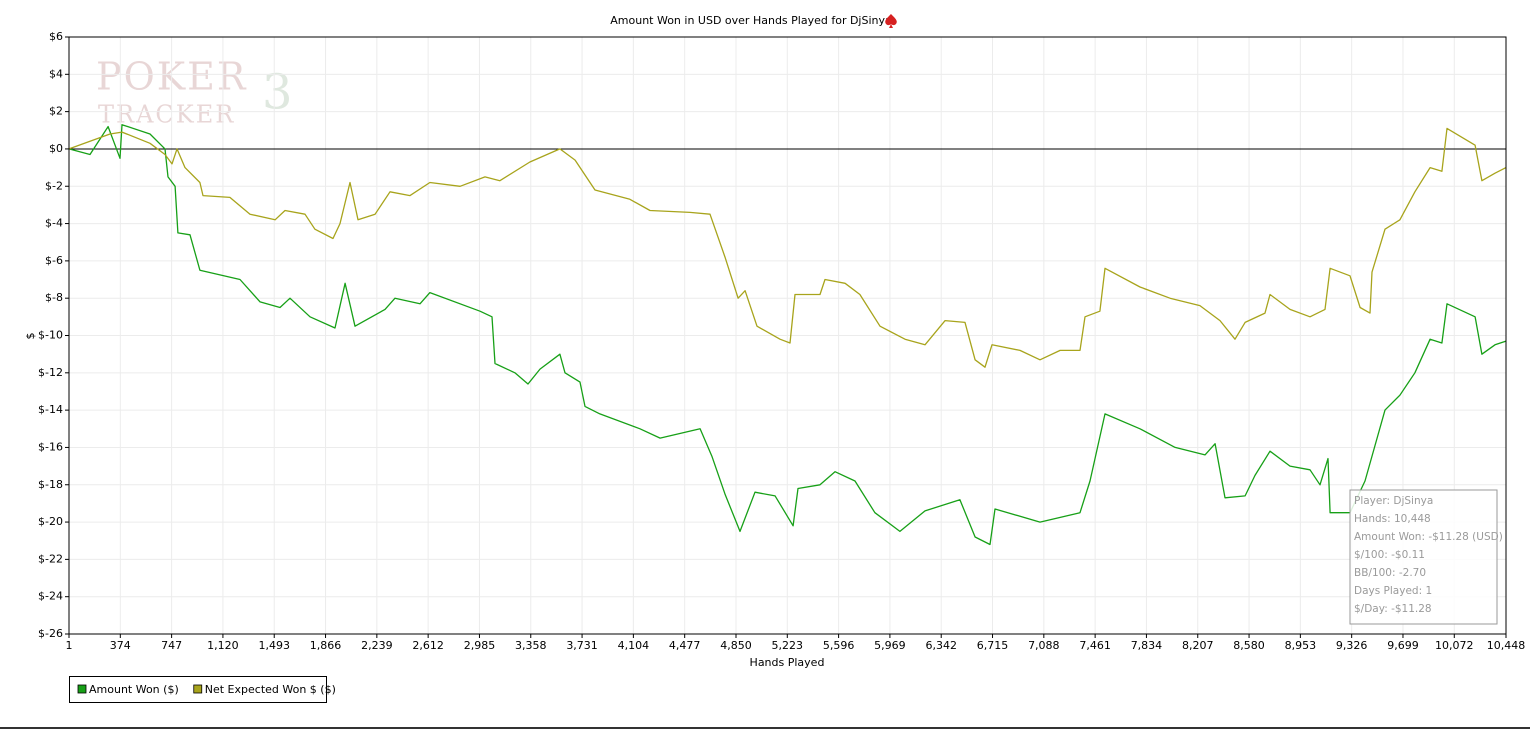 This screenshot has height=730, width=1530. I want to click on tooltip-line: $/100: -$0.11, so click(1389, 555).